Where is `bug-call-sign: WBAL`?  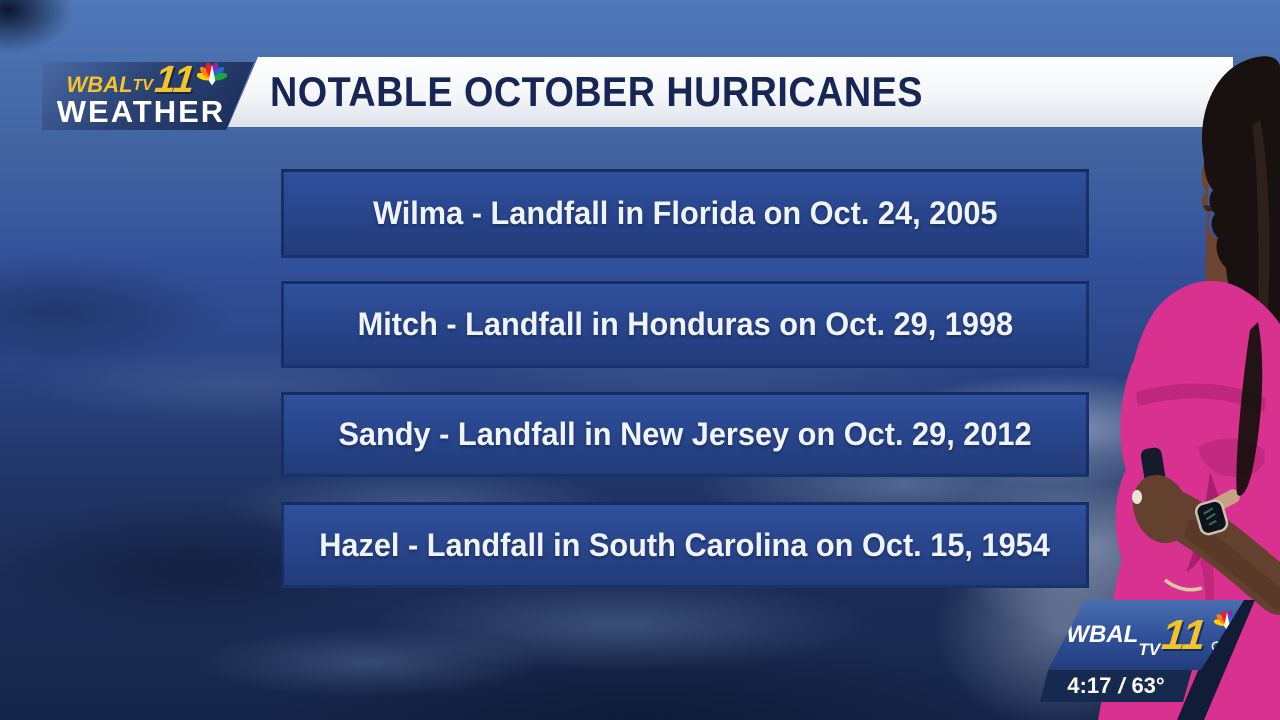
bug-call-sign: WBAL is located at coordinates (1102, 634).